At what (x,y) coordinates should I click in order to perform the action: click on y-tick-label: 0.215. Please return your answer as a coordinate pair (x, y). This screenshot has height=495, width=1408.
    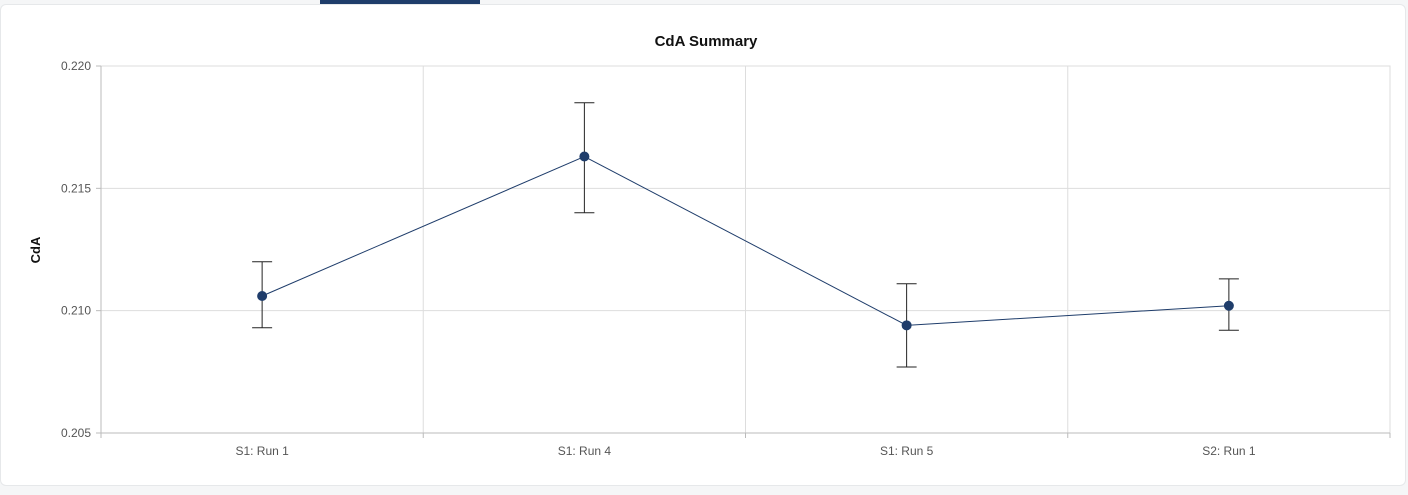
    Looking at the image, I should click on (76, 188).